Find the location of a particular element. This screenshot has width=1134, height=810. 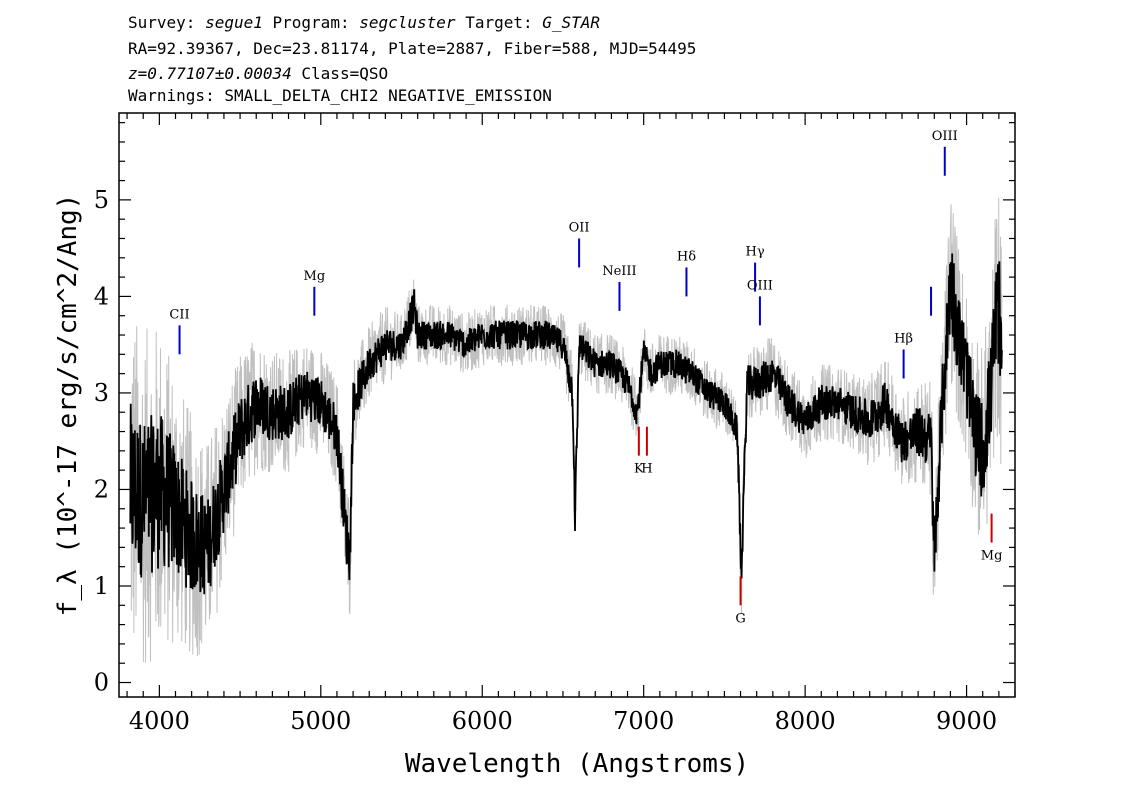

emission-line-label: OII is located at coordinates (579, 227).